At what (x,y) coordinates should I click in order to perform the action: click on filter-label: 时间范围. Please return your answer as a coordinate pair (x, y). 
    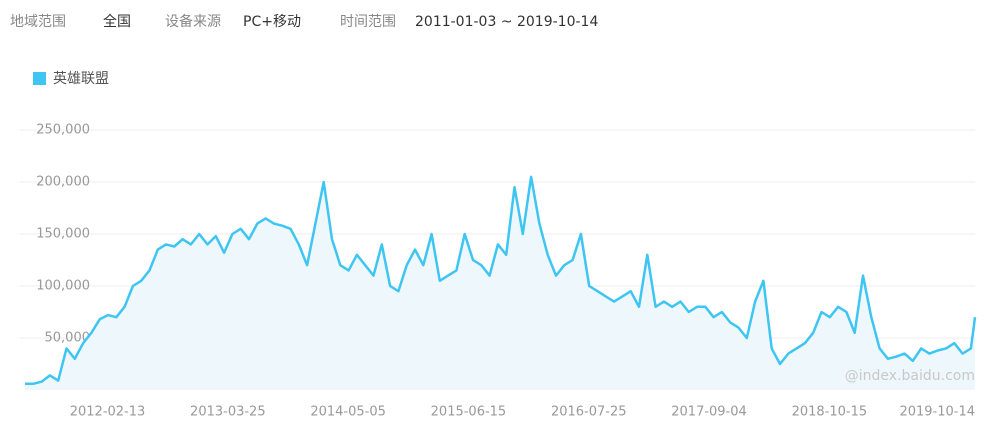
    Looking at the image, I should click on (368, 21).